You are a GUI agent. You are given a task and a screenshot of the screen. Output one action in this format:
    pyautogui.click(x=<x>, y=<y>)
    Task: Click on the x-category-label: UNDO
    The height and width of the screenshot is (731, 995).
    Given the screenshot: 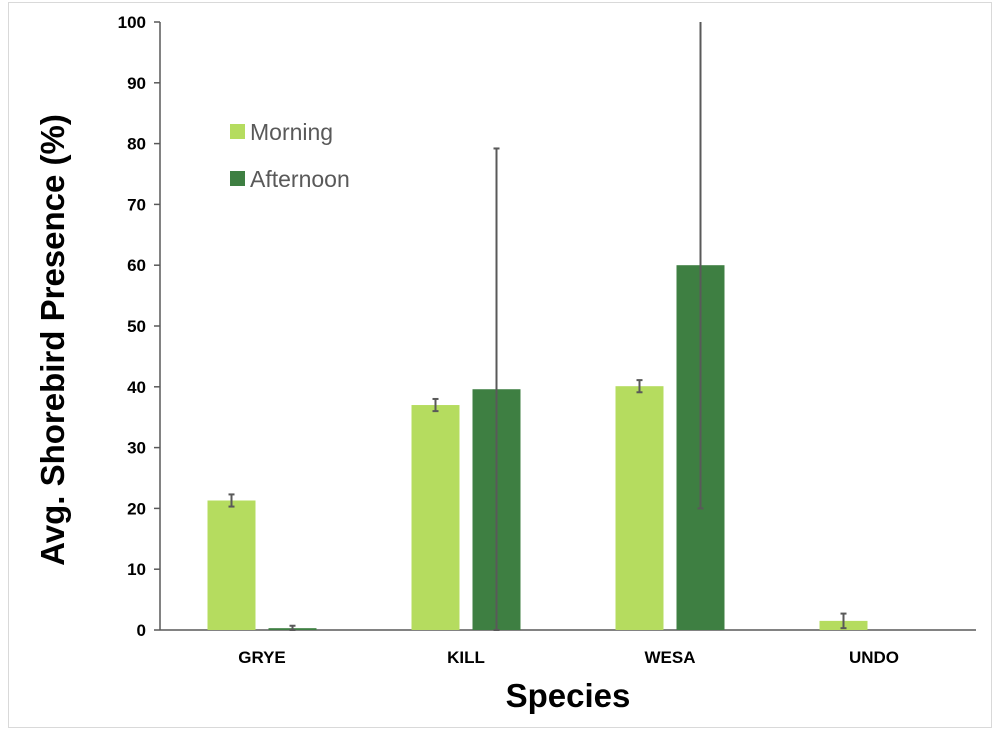 What is the action you would take?
    pyautogui.click(x=874, y=657)
    